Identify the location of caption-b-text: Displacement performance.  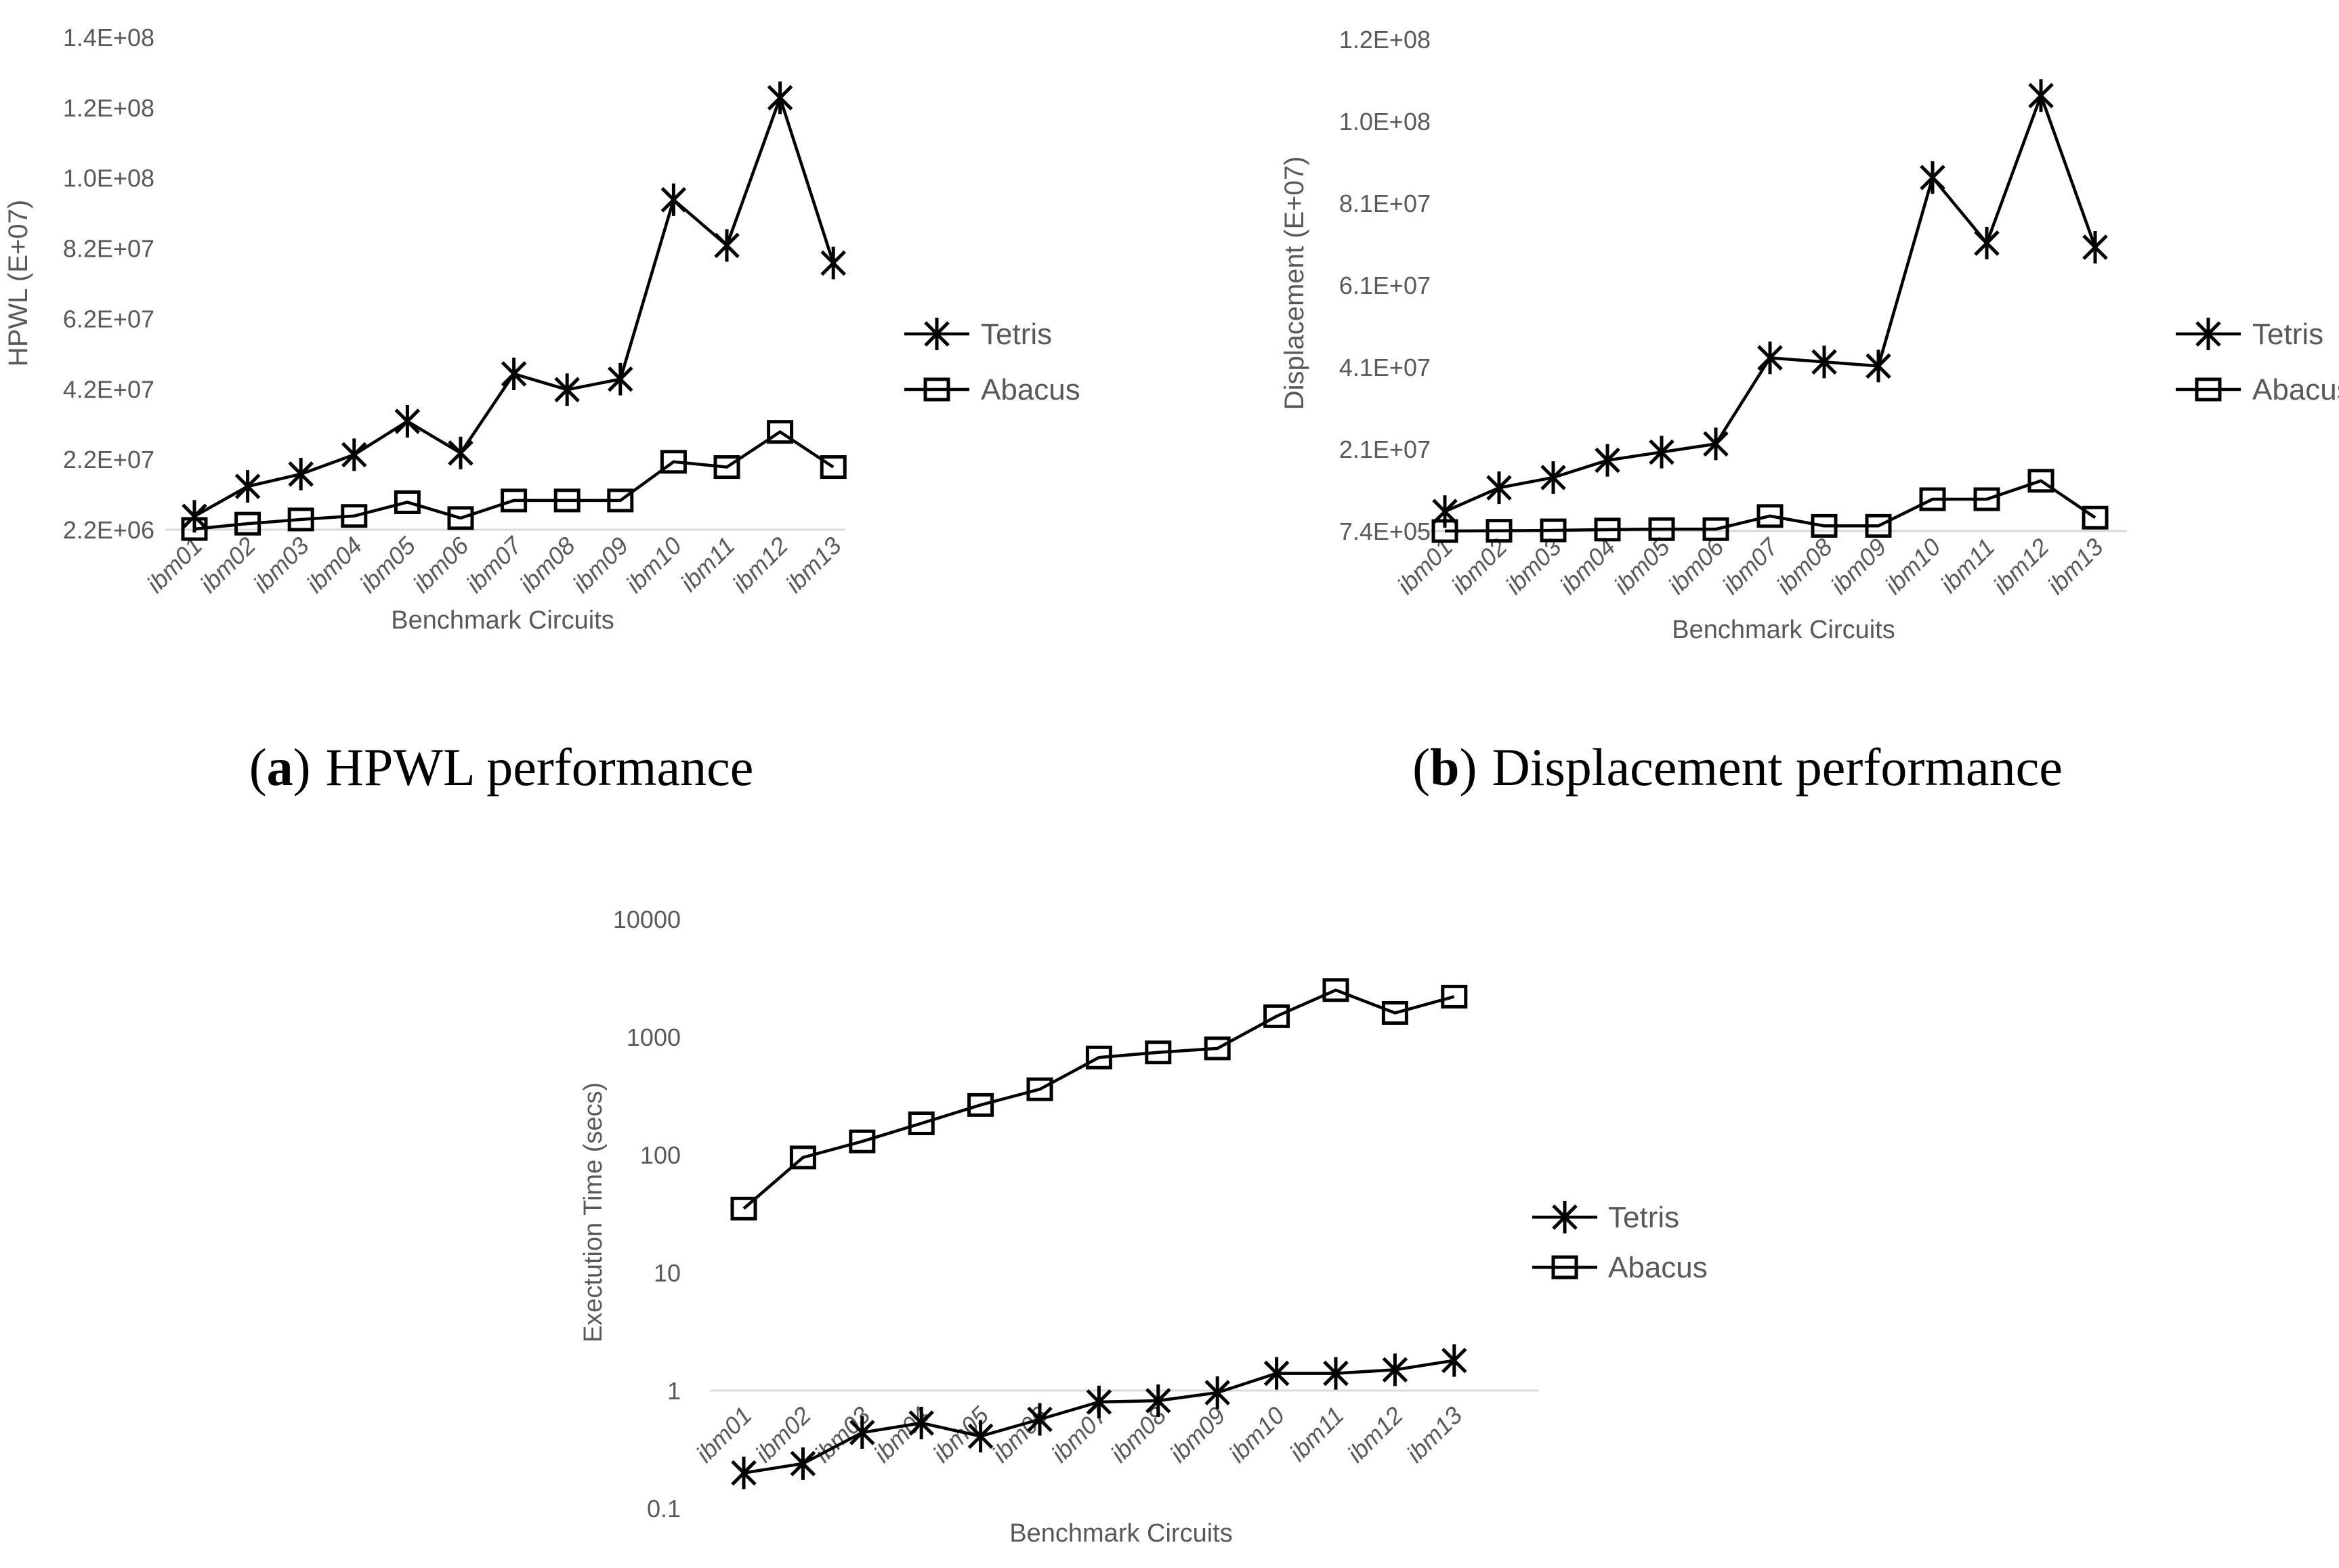
(1777, 767).